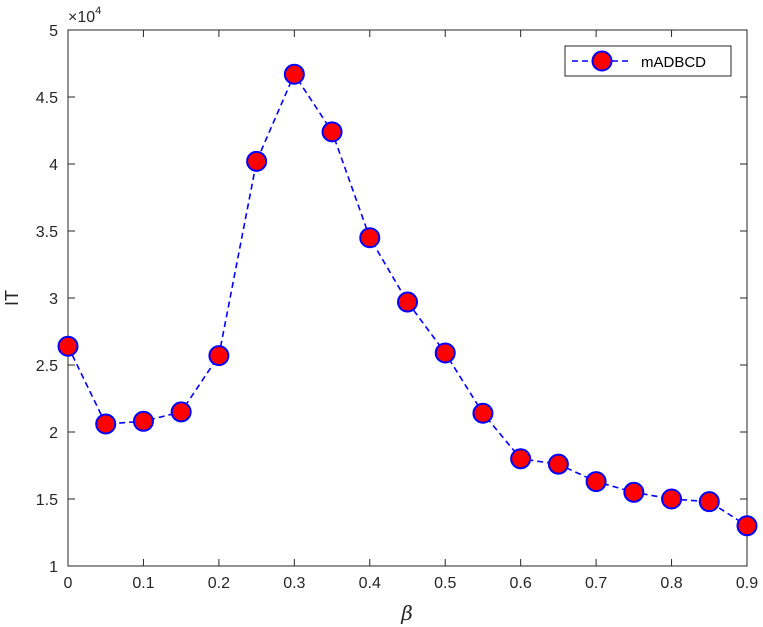  I want to click on x-axis-label: β, so click(406, 613).